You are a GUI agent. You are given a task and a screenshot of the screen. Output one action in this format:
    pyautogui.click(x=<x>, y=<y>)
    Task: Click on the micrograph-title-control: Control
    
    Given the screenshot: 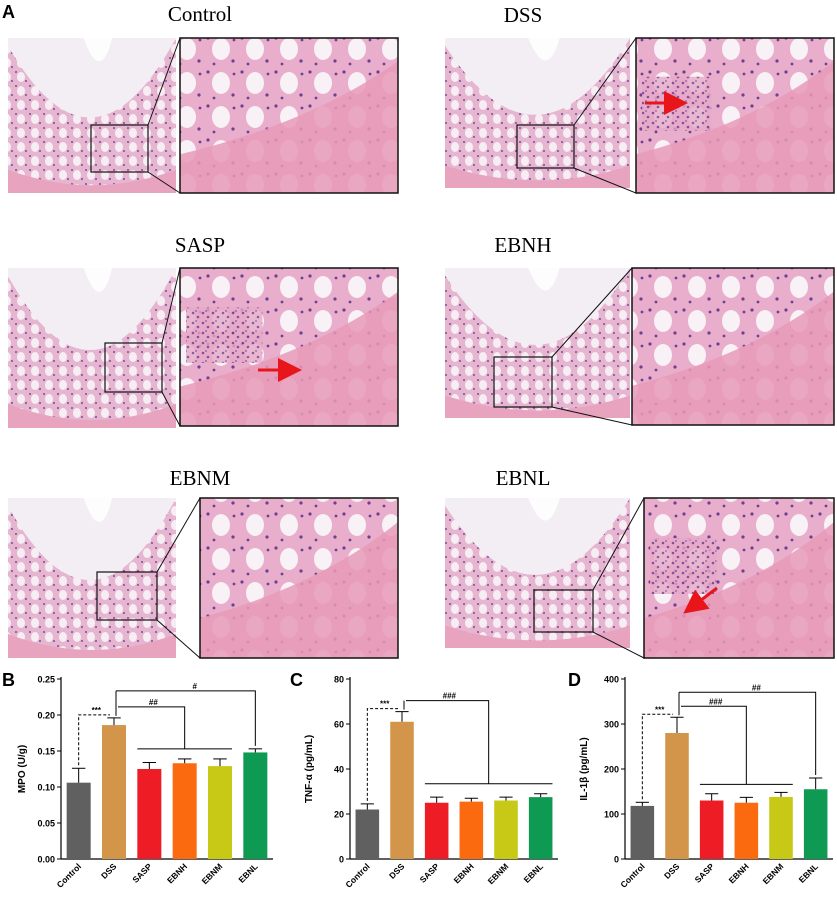 What is the action you would take?
    pyautogui.click(x=200, y=14)
    